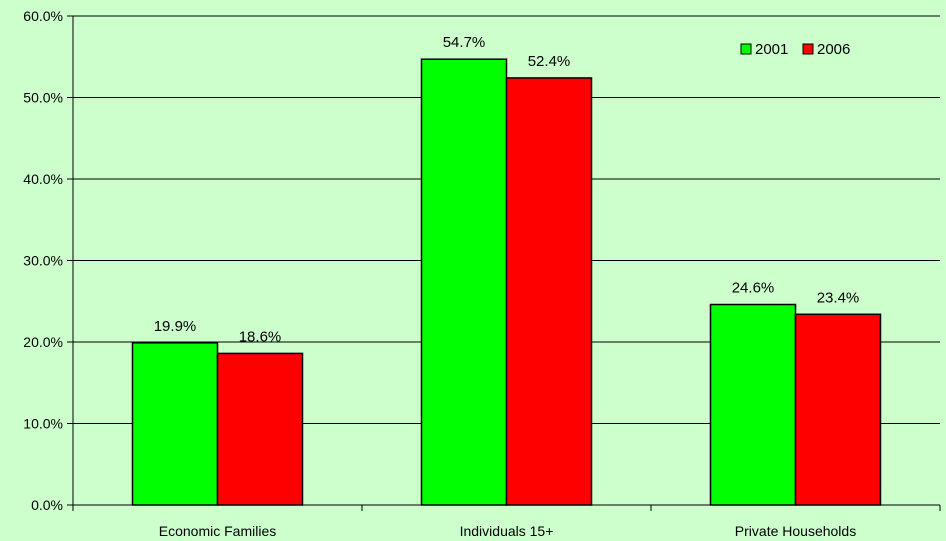  Describe the element at coordinates (43, 261) in the screenshot. I see `y-tick-label: 30.0%` at that location.